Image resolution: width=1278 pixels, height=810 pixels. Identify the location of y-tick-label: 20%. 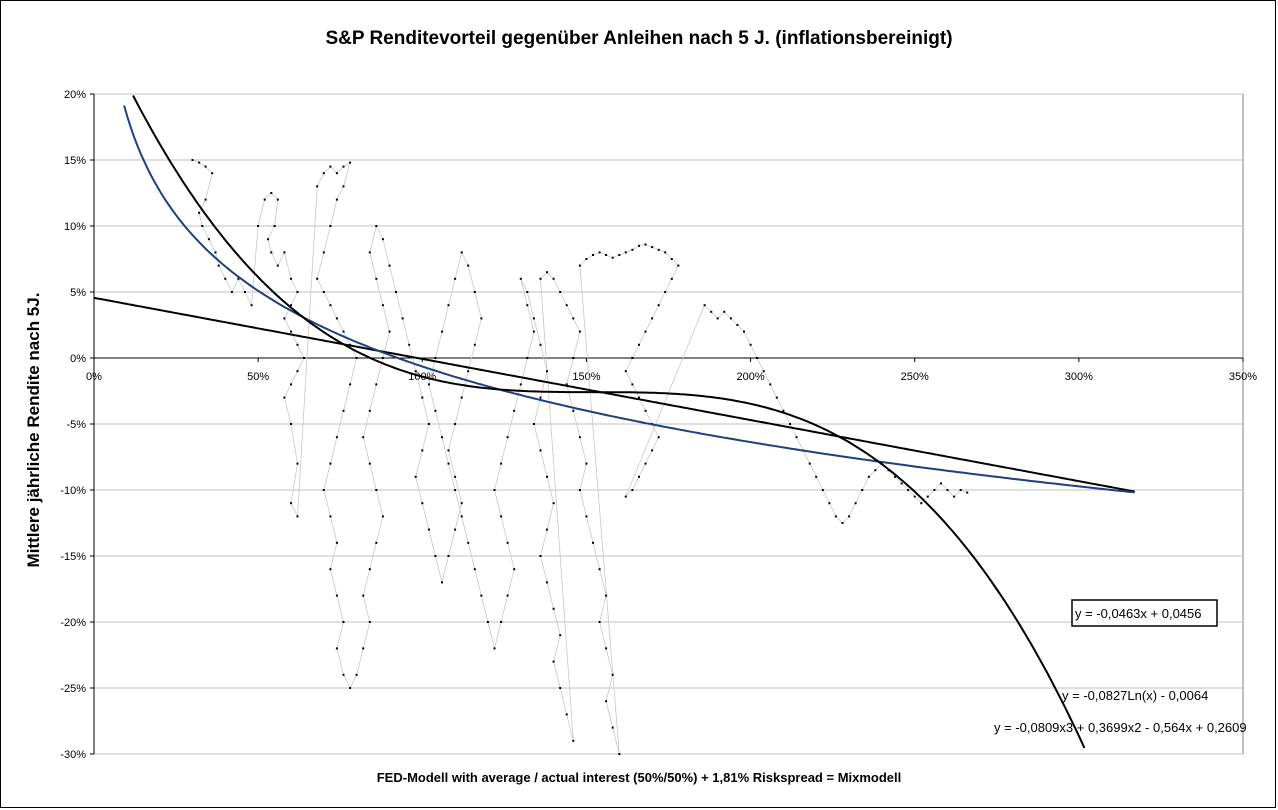
(75, 95).